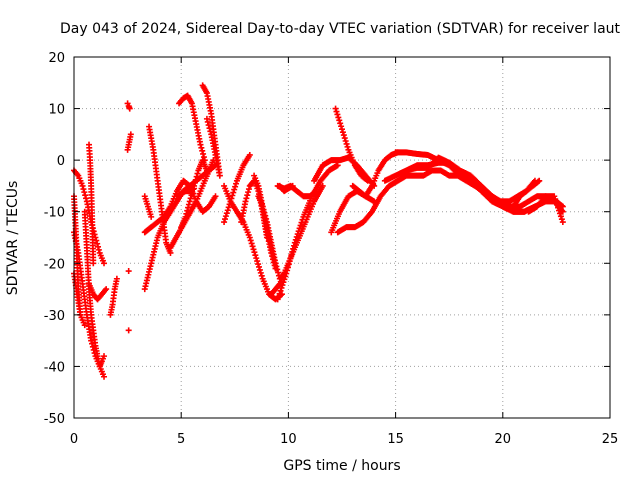 The image size is (640, 480). I want to click on y-tick-label: -40, so click(54, 367).